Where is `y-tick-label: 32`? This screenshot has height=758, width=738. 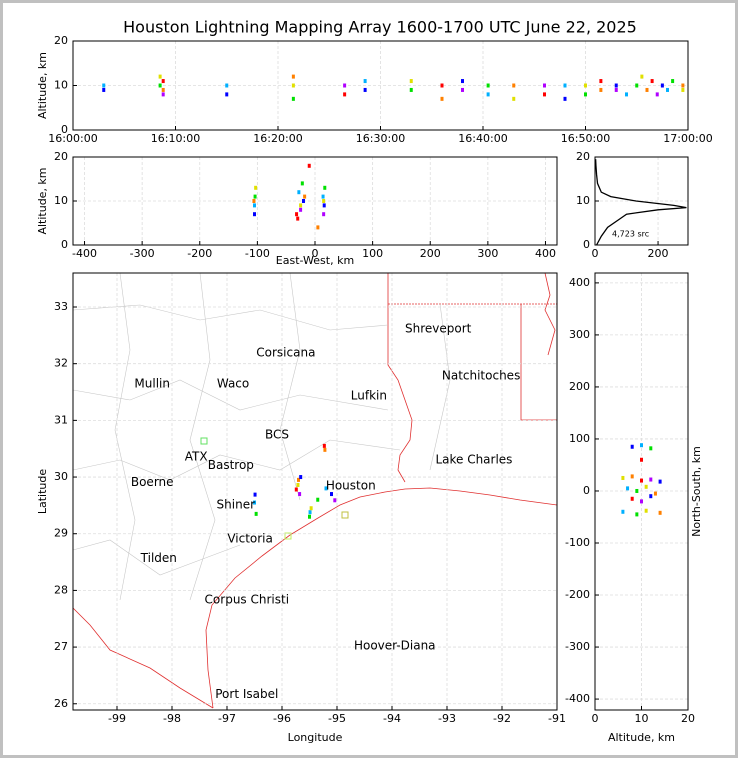 y-tick-label: 32 is located at coordinates (61, 363).